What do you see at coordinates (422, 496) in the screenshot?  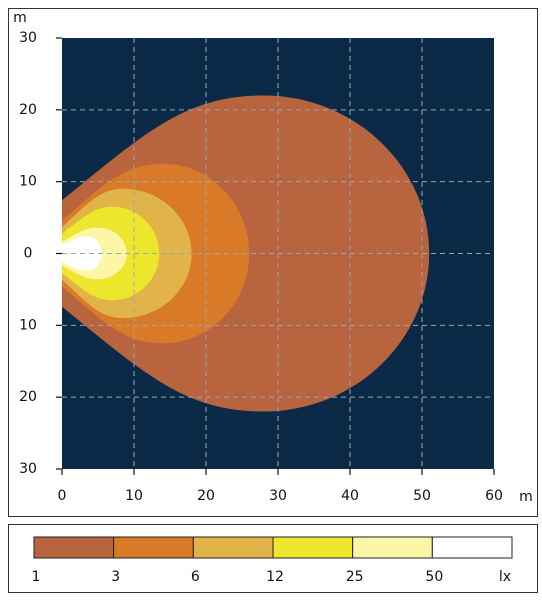 I see `x-tick-label: 50` at bounding box center [422, 496].